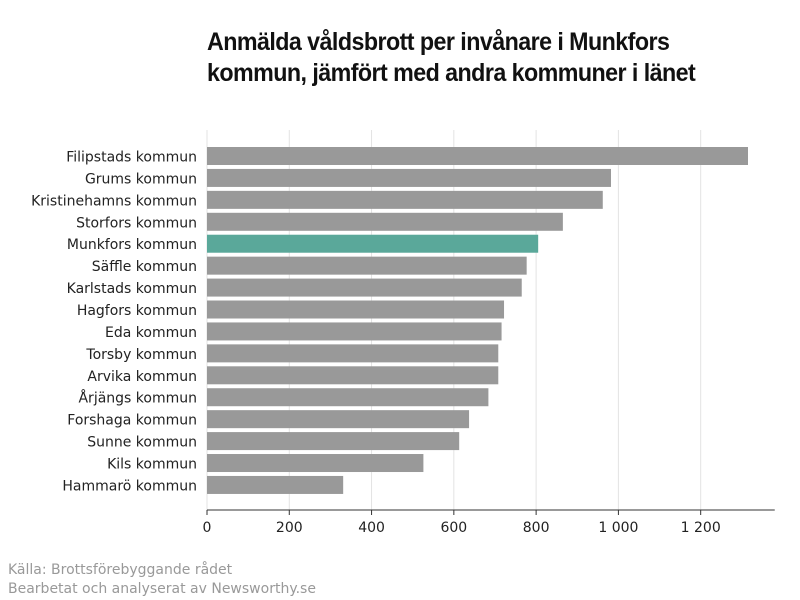 Image resolution: width=800 pixels, height=600 pixels. What do you see at coordinates (371, 528) in the screenshot?
I see `x-tick-label: 400` at bounding box center [371, 528].